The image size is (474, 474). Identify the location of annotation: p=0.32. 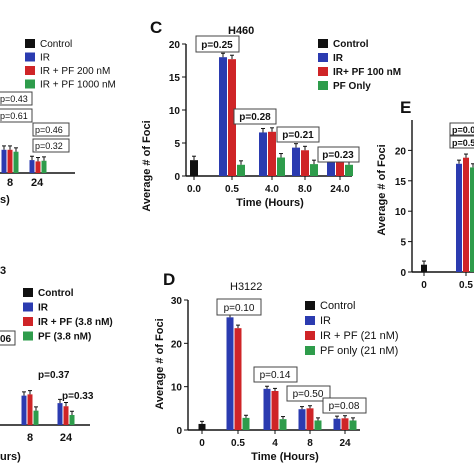
(49, 146).